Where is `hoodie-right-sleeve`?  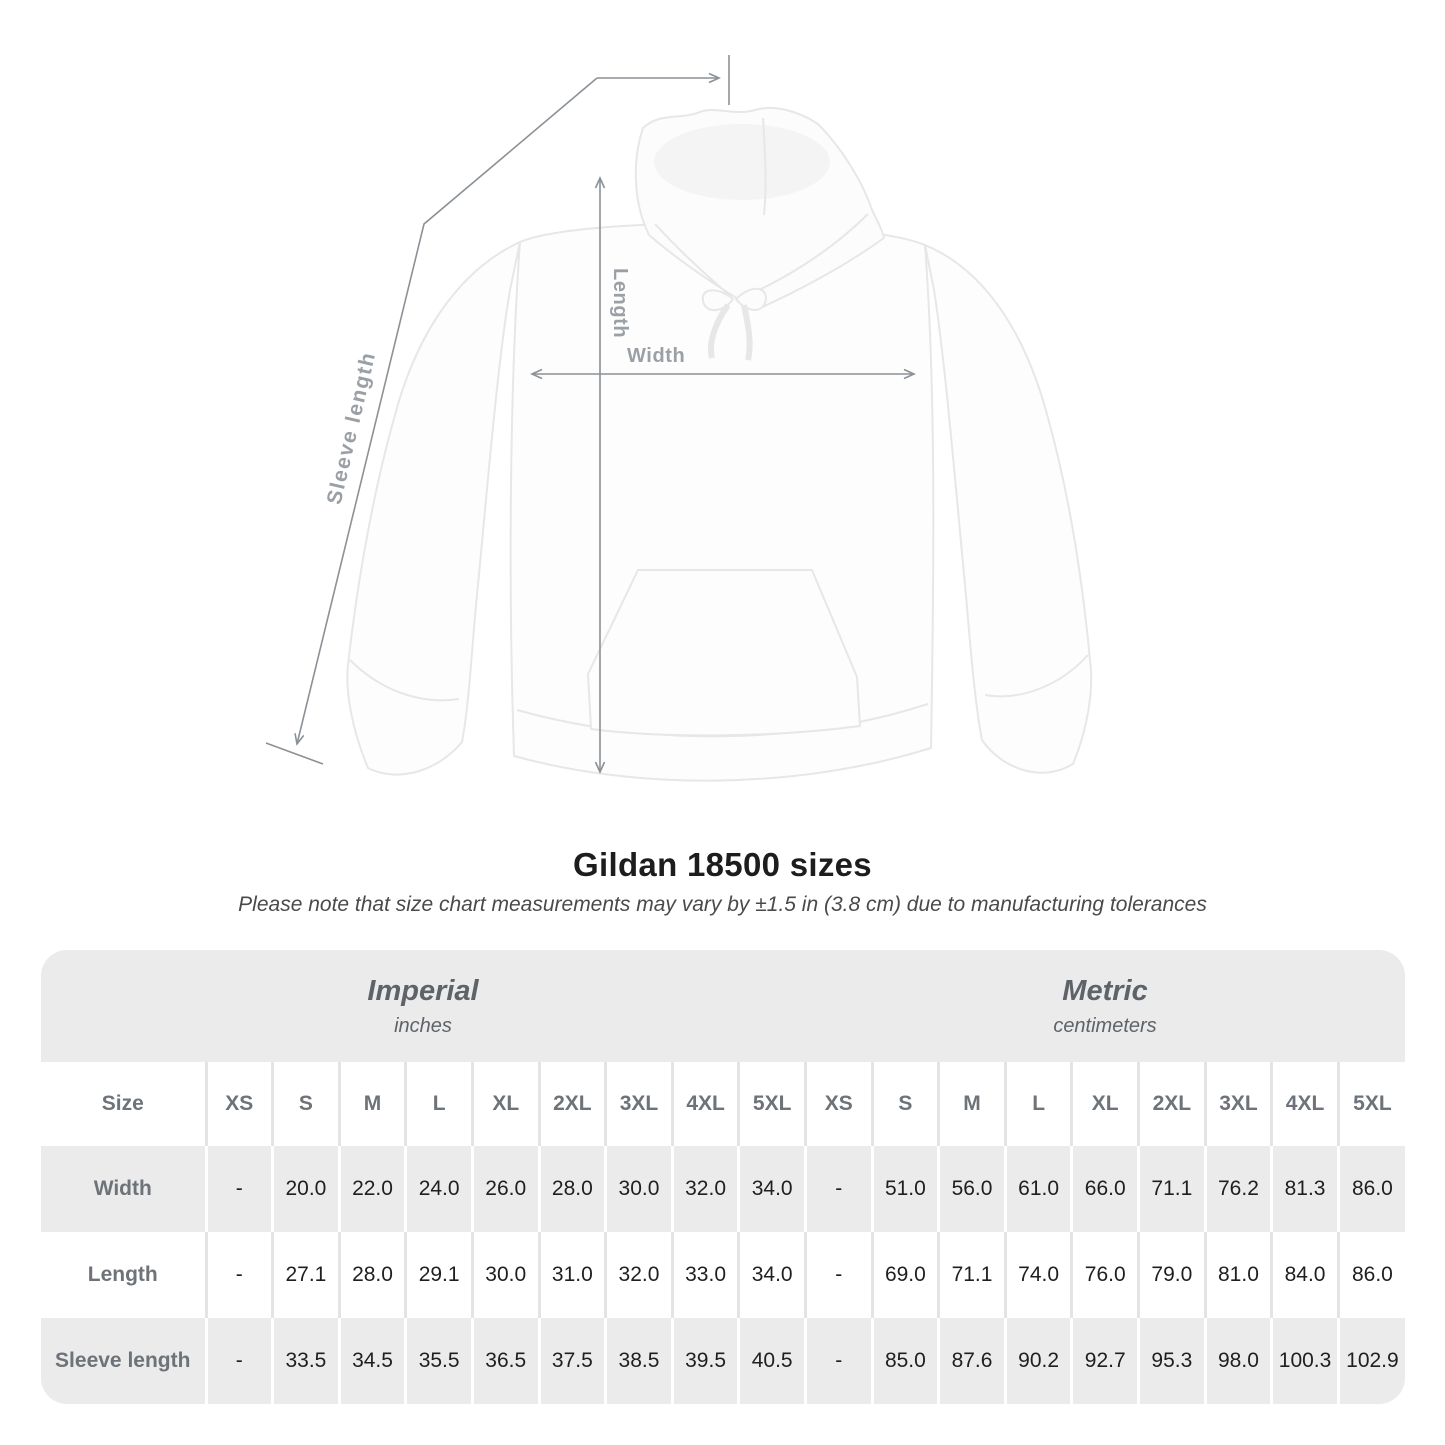 hoodie-right-sleeve is located at coordinates (1008, 509).